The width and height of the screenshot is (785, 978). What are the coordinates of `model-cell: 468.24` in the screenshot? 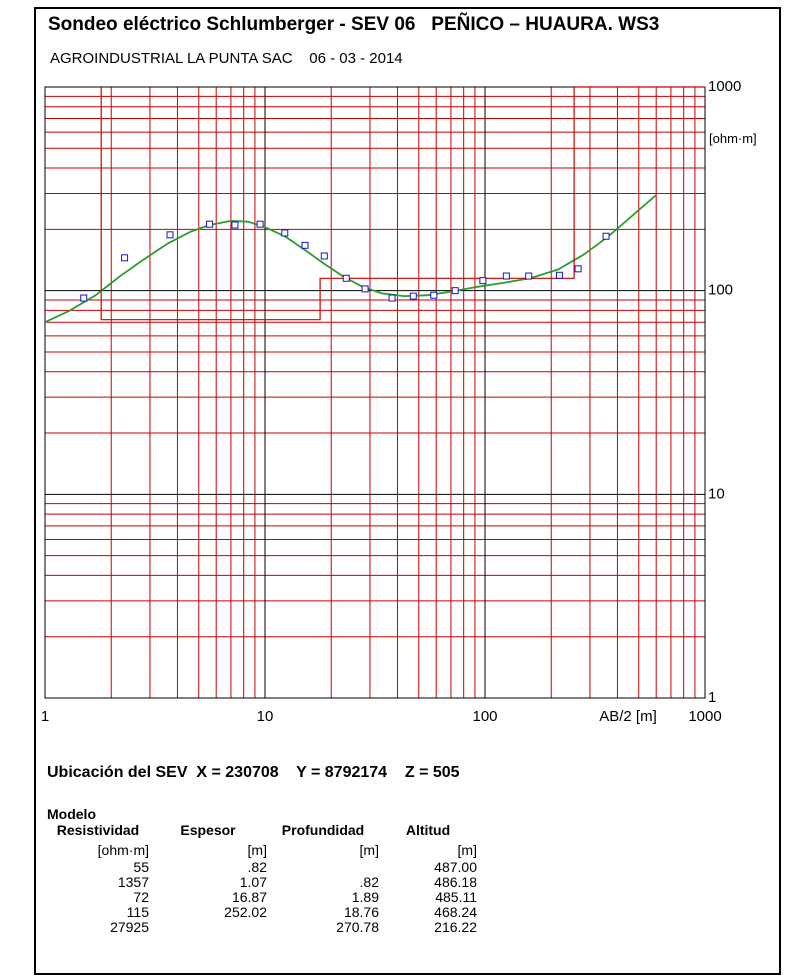 It's located at (455, 912).